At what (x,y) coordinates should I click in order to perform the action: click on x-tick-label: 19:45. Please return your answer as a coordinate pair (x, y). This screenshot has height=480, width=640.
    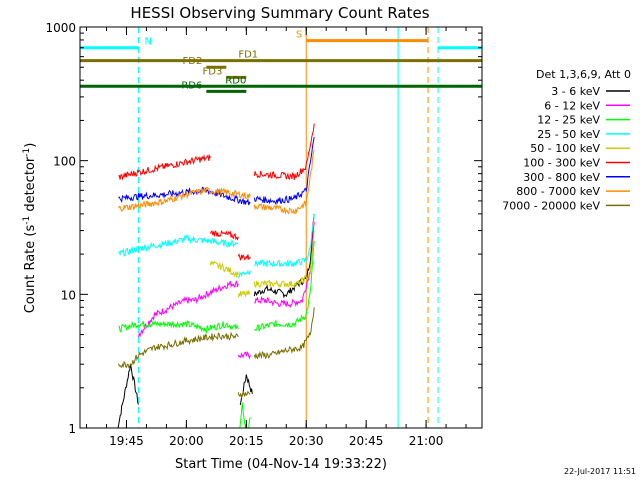
    Looking at the image, I should click on (126, 441).